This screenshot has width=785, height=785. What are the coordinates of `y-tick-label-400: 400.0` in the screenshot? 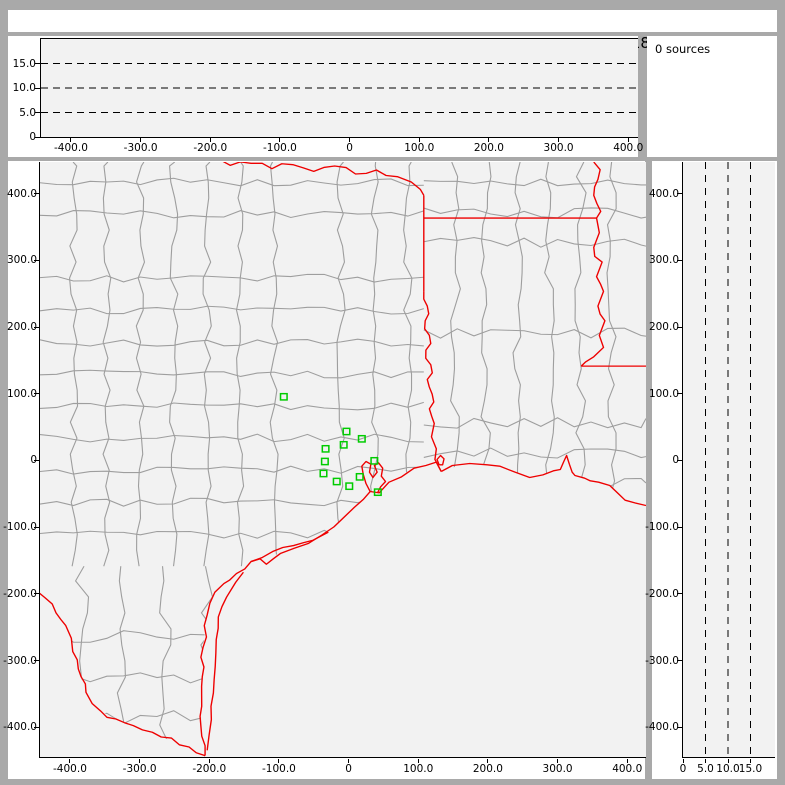 It's located at (21, 193).